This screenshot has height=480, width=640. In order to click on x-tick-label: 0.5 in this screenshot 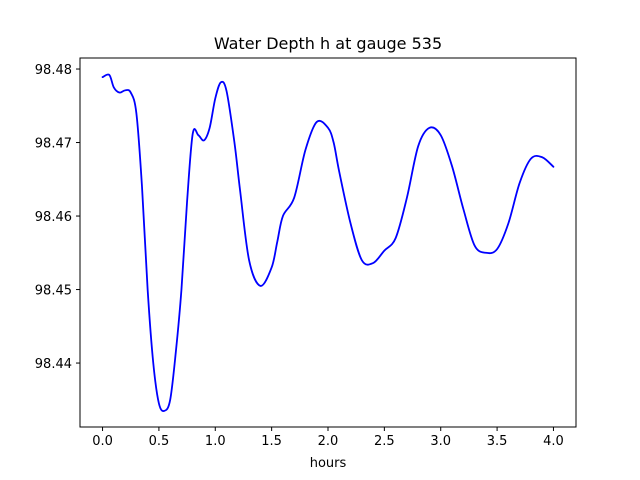, I will do `click(159, 441)`.